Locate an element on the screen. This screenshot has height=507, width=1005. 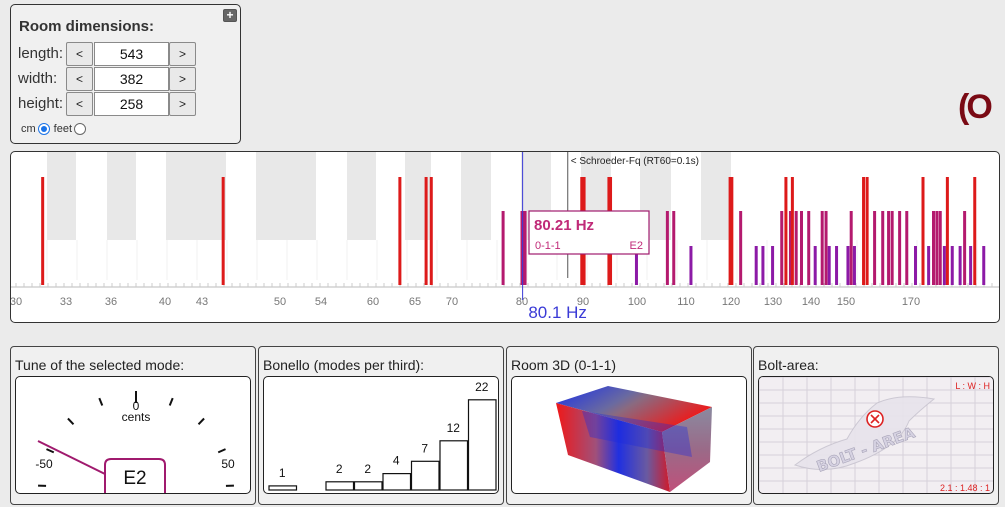
length-increase-button: > is located at coordinates (182, 54).